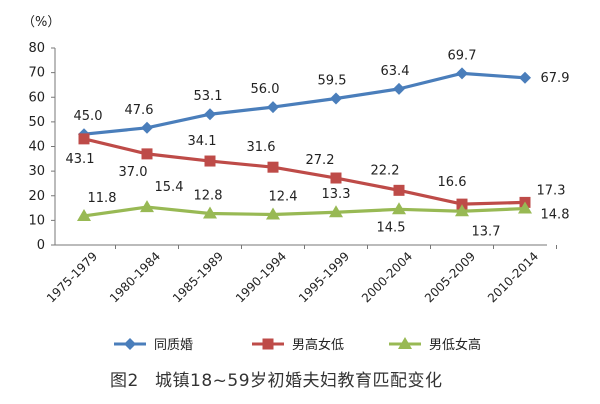 The image size is (600, 404). Describe the element at coordinates (395, 71) in the screenshot. I see `data-label: 63.4` at that location.